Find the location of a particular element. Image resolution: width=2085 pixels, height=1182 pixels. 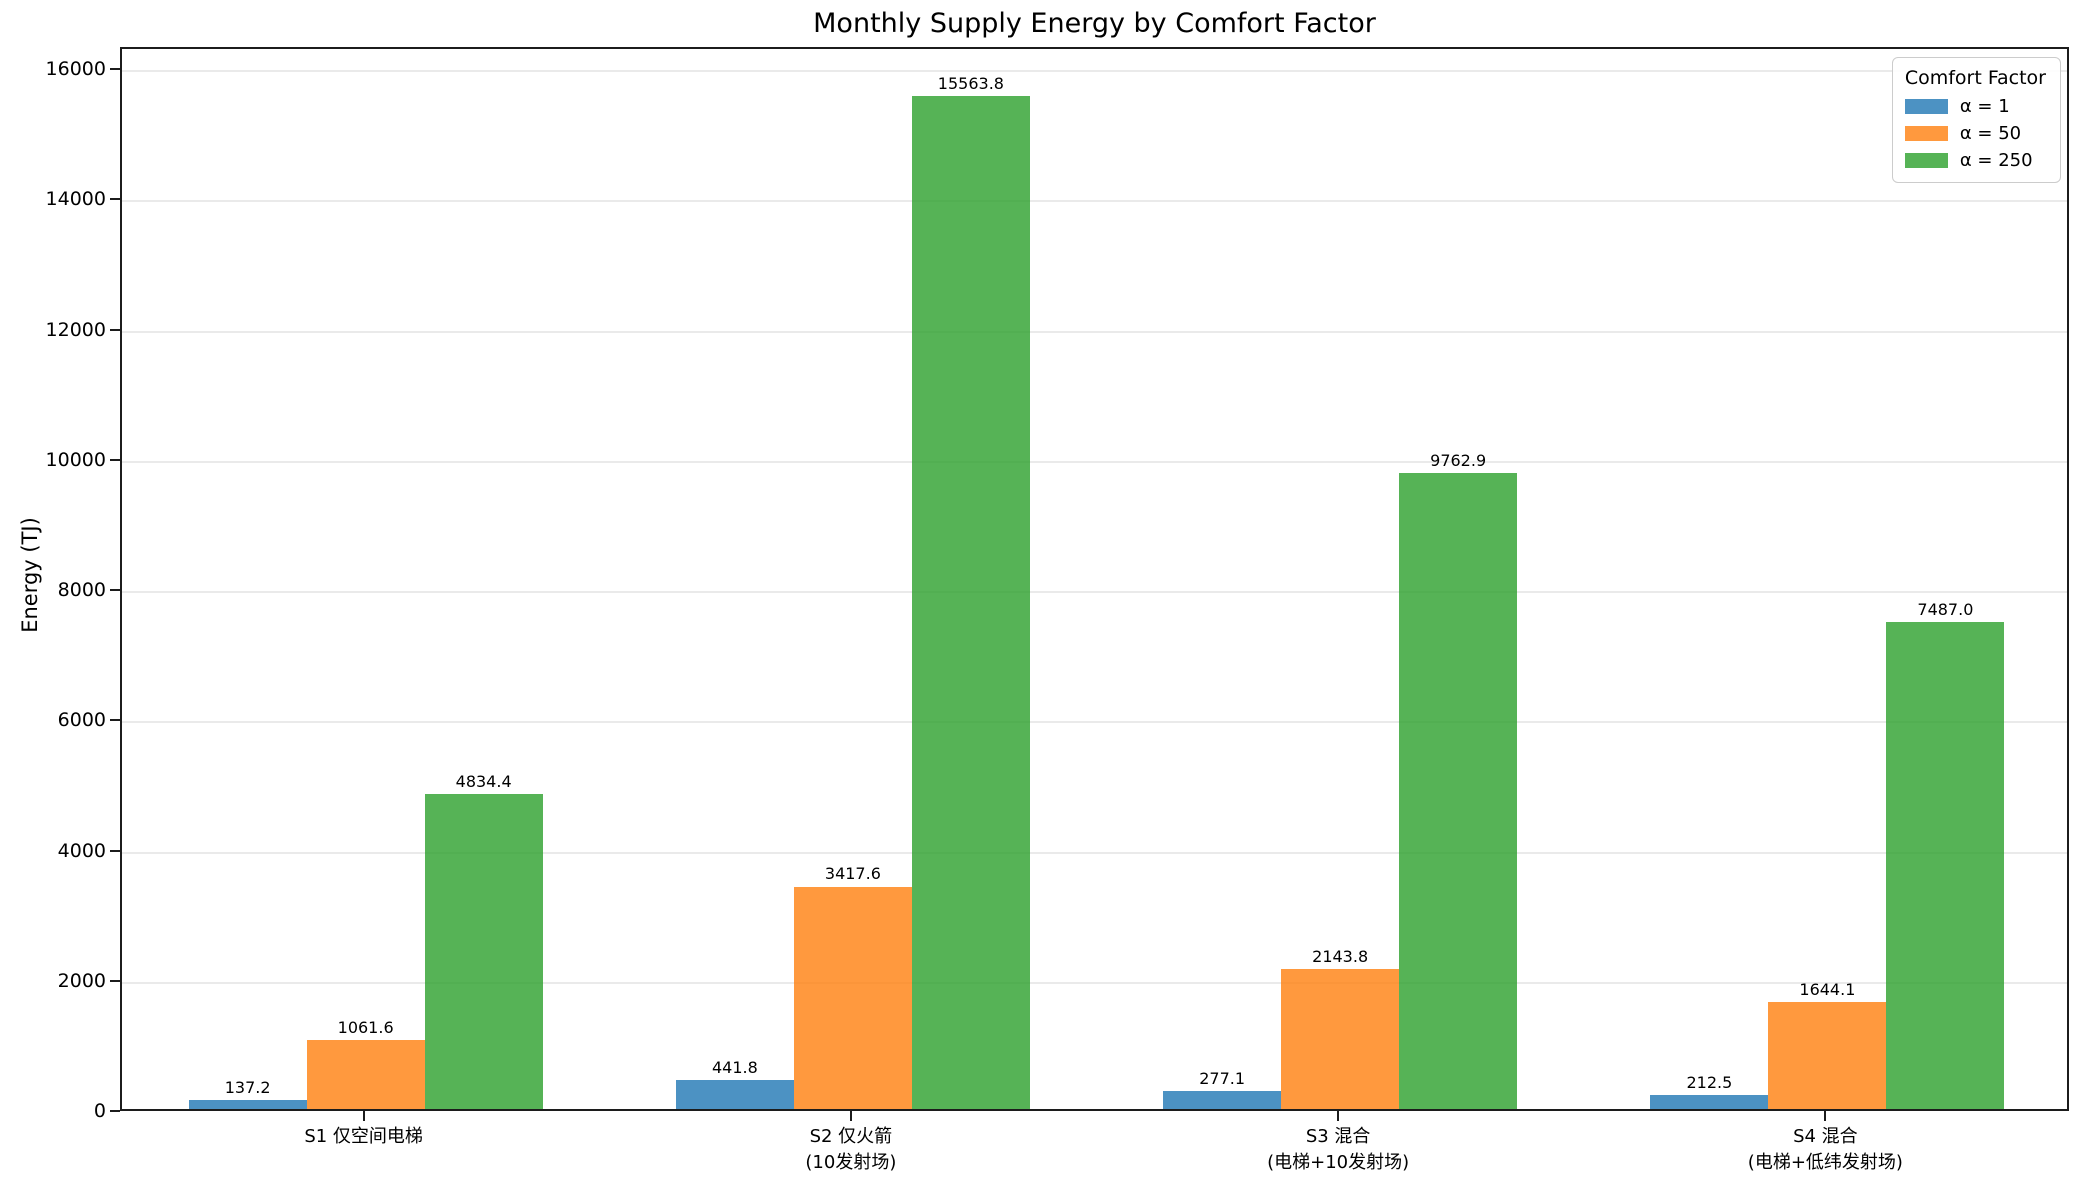

legend-entries: α = 1 α = 50 α = 250 is located at coordinates (1975, 133).